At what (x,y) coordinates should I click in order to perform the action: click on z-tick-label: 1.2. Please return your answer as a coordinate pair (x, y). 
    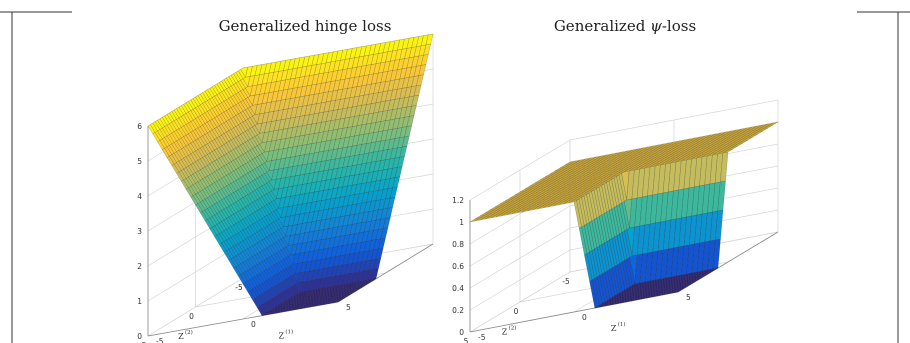
    Looking at the image, I should click on (458, 200).